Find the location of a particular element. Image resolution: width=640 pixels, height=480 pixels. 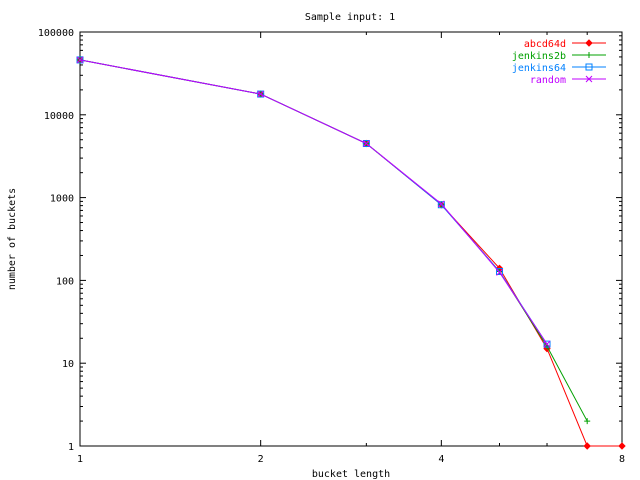

x-tick-label: 4 is located at coordinates (441, 459).